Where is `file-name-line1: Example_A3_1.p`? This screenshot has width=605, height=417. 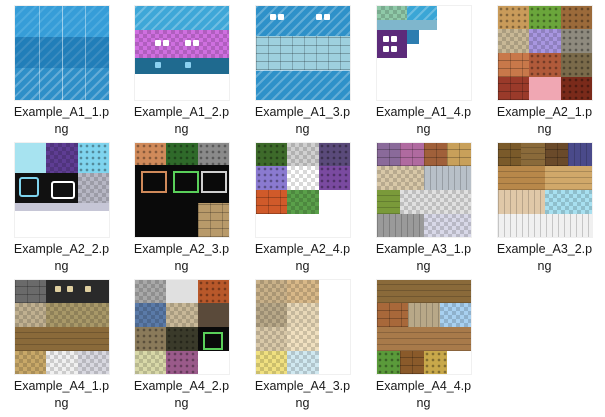
file-name-line1: Example_A3_1.p is located at coordinates (423, 249).